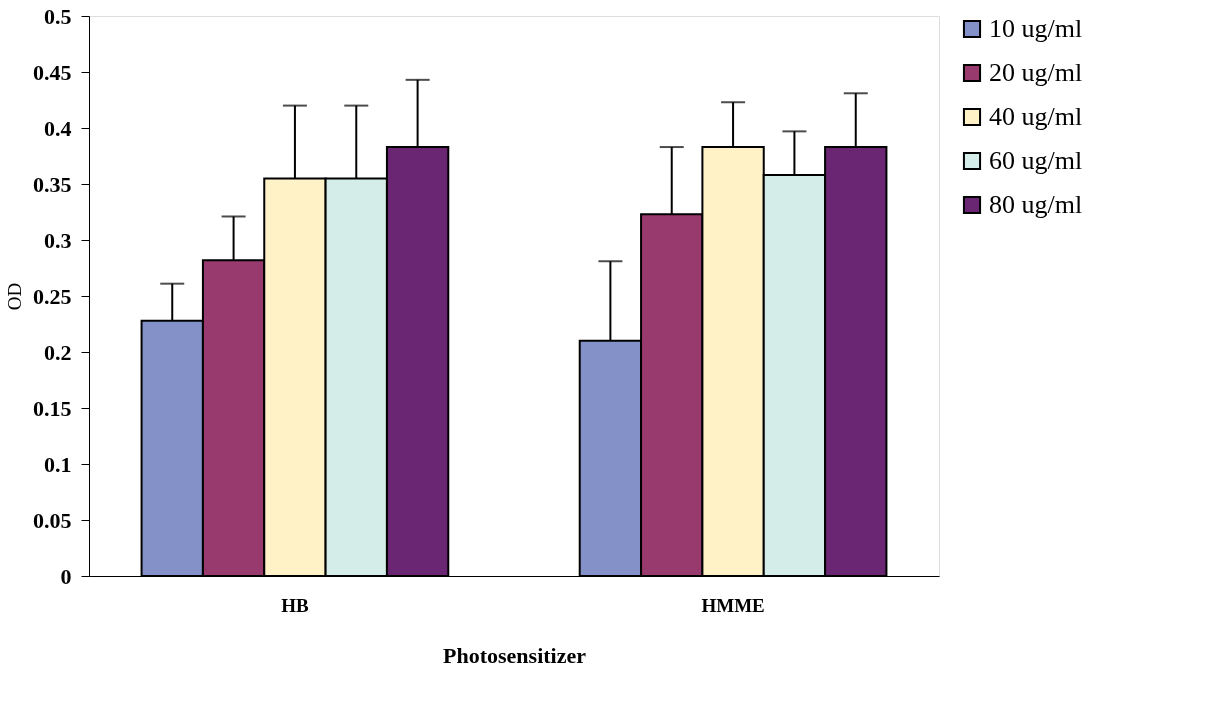 The height and width of the screenshot is (709, 1213). What do you see at coordinates (58, 16) in the screenshot?
I see `y-tick-label: 0.5` at bounding box center [58, 16].